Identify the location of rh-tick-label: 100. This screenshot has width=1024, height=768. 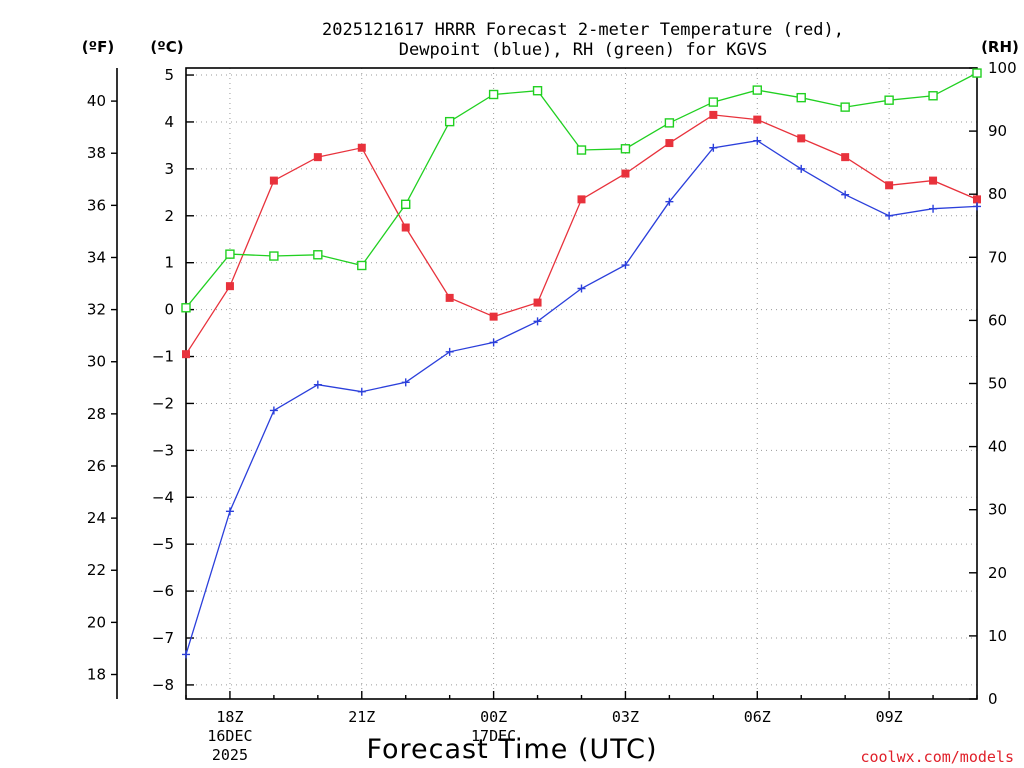
(1002, 68).